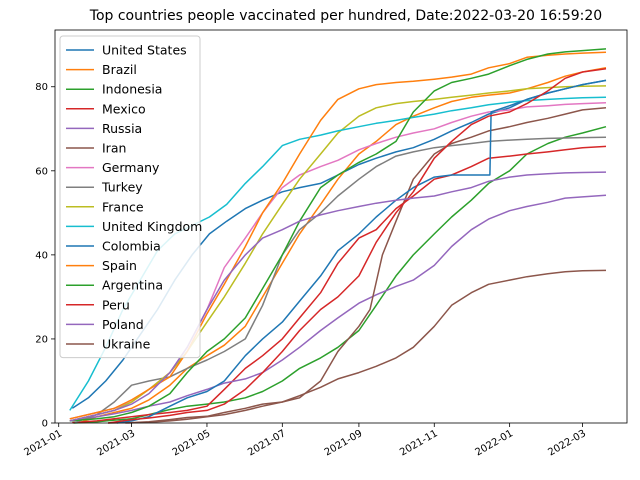 The width and height of the screenshot is (640, 480). What do you see at coordinates (144, 50) in the screenshot?
I see `legend-label: United States` at bounding box center [144, 50].